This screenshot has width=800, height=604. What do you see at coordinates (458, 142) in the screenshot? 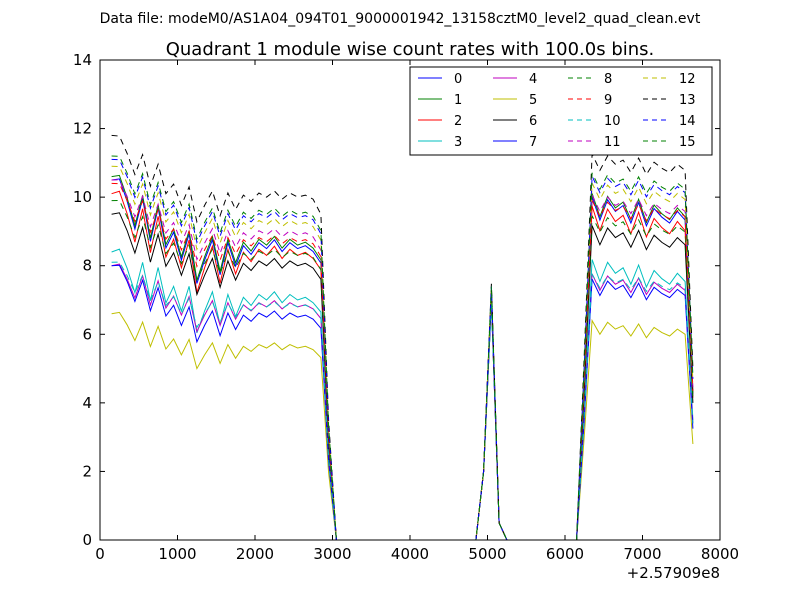
I see `legend-label-3: 3` at bounding box center [458, 142].